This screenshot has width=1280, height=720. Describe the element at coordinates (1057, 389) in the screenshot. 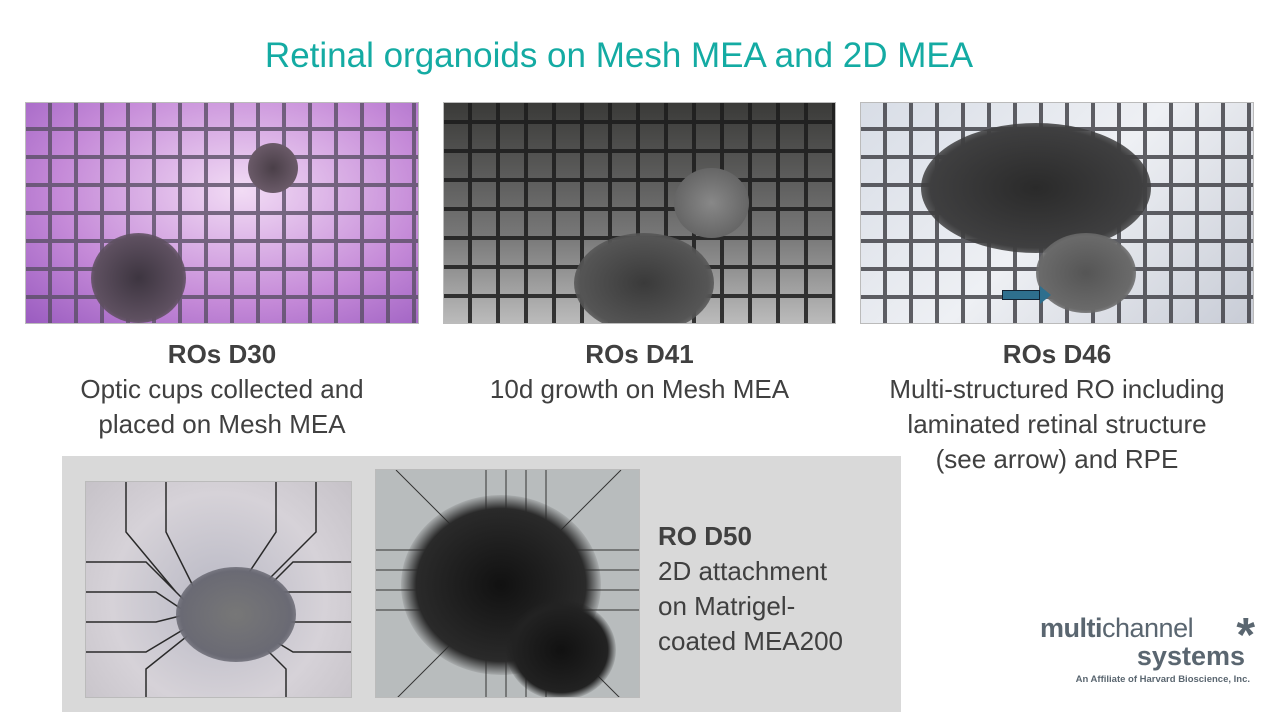

I see `caption-line: Multi-structured RO including` at that location.